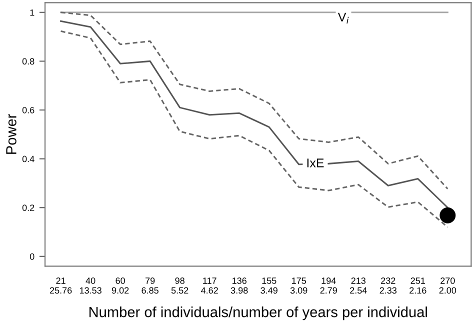 This screenshot has width=474, height=329. I want to click on x-tick-label: 117 4.62, so click(209, 286).